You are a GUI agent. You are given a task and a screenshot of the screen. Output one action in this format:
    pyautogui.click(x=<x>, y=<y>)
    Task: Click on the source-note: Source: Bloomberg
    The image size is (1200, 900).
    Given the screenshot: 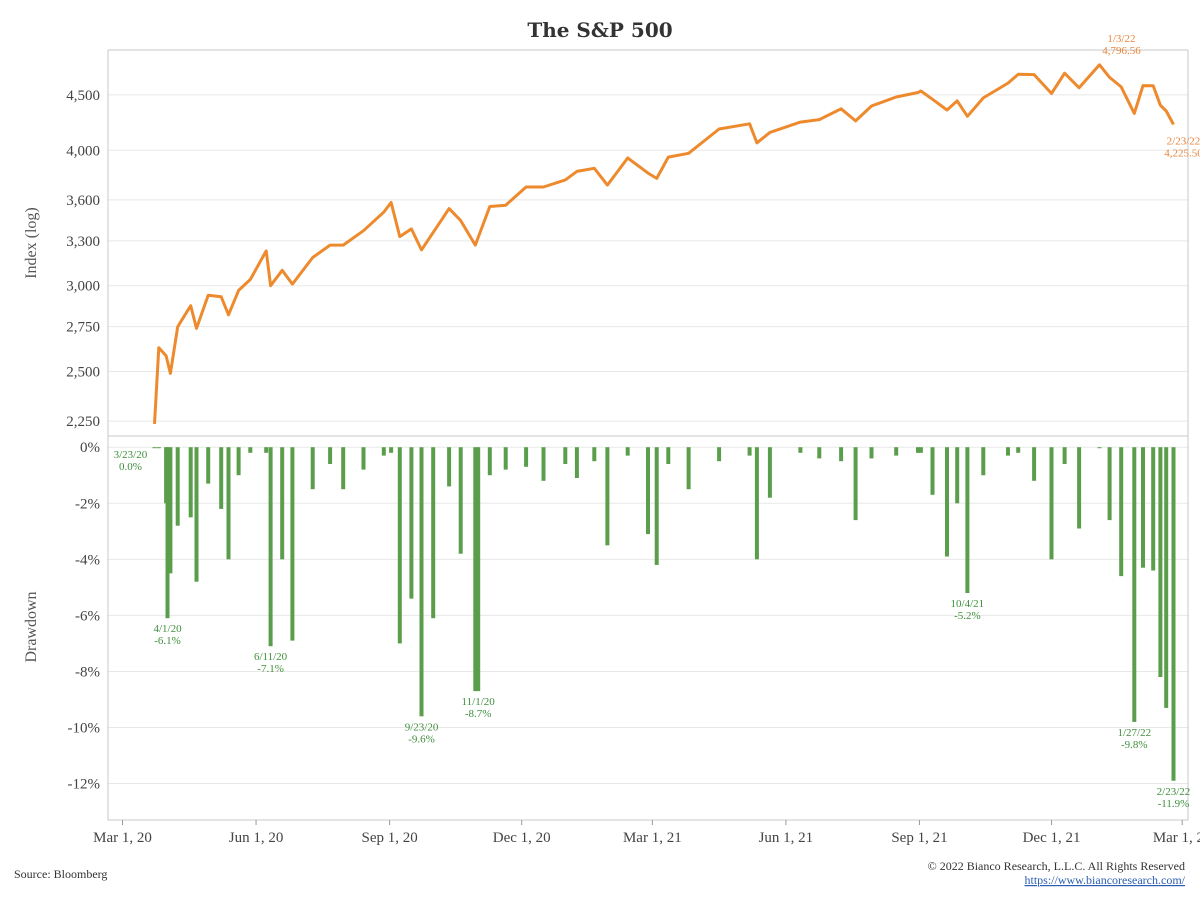 What is the action you would take?
    pyautogui.click(x=60, y=874)
    